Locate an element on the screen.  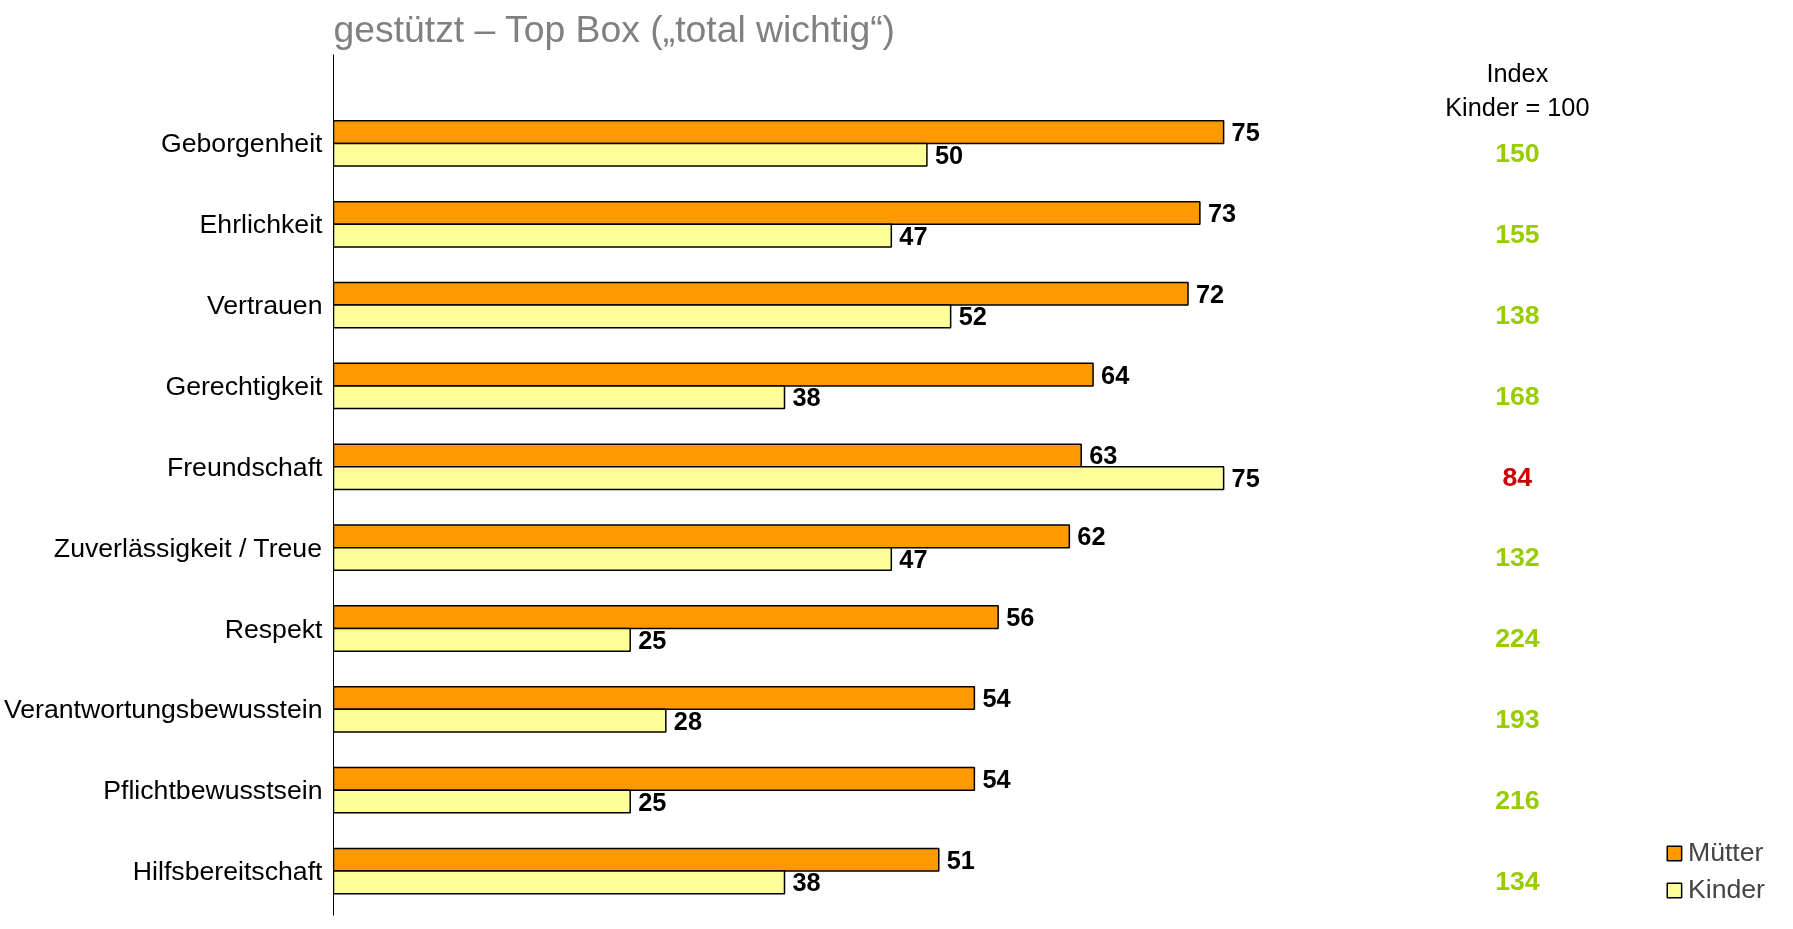
y-tick-label: Ehrlichkeit is located at coordinates (261, 224).